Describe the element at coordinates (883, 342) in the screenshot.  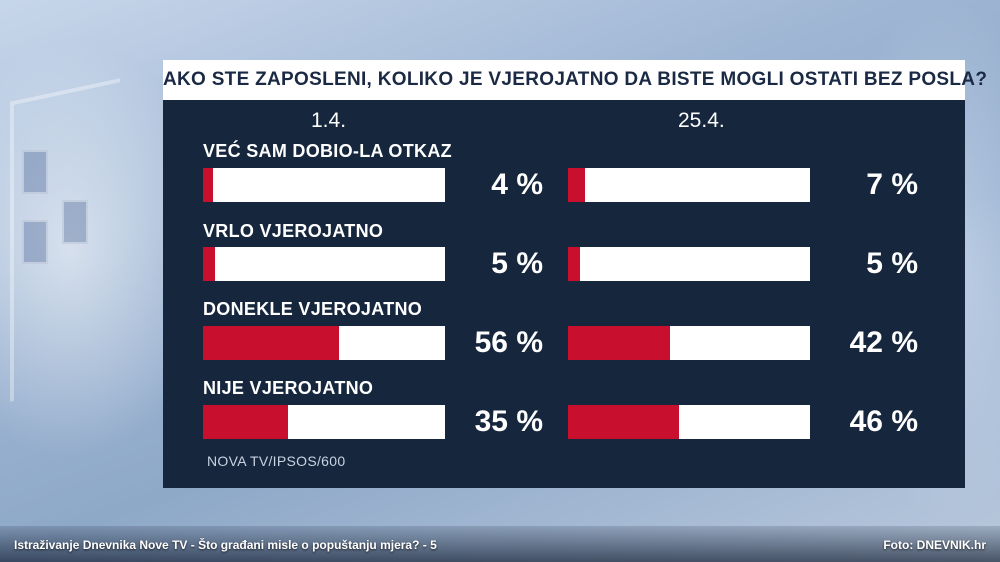
I see `data-label: 42 %` at that location.